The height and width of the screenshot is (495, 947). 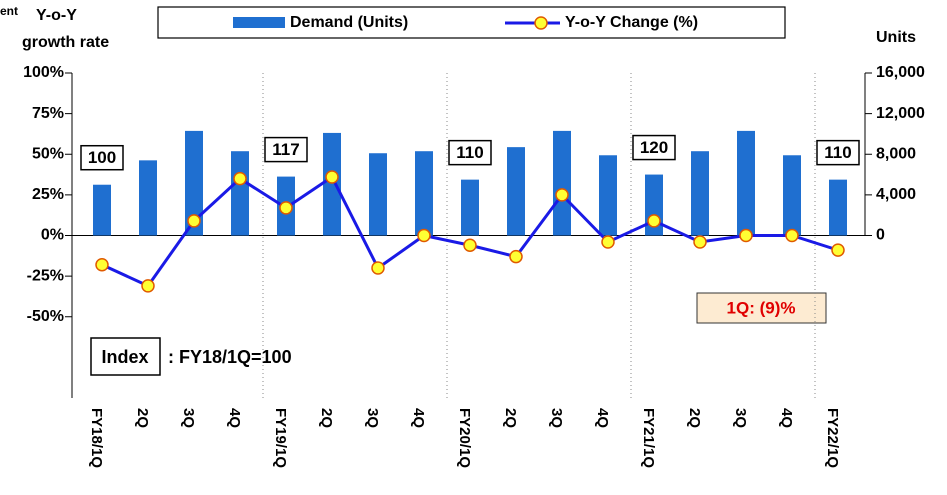 I want to click on y-tick-label: 75%, so click(x=48, y=113).